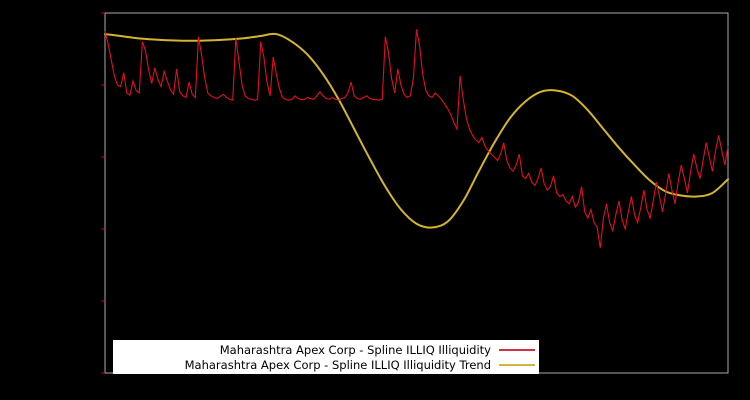 The width and height of the screenshot is (750, 400). Describe the element at coordinates (517, 349) in the screenshot. I see `legend-swatch-series-icon` at that location.